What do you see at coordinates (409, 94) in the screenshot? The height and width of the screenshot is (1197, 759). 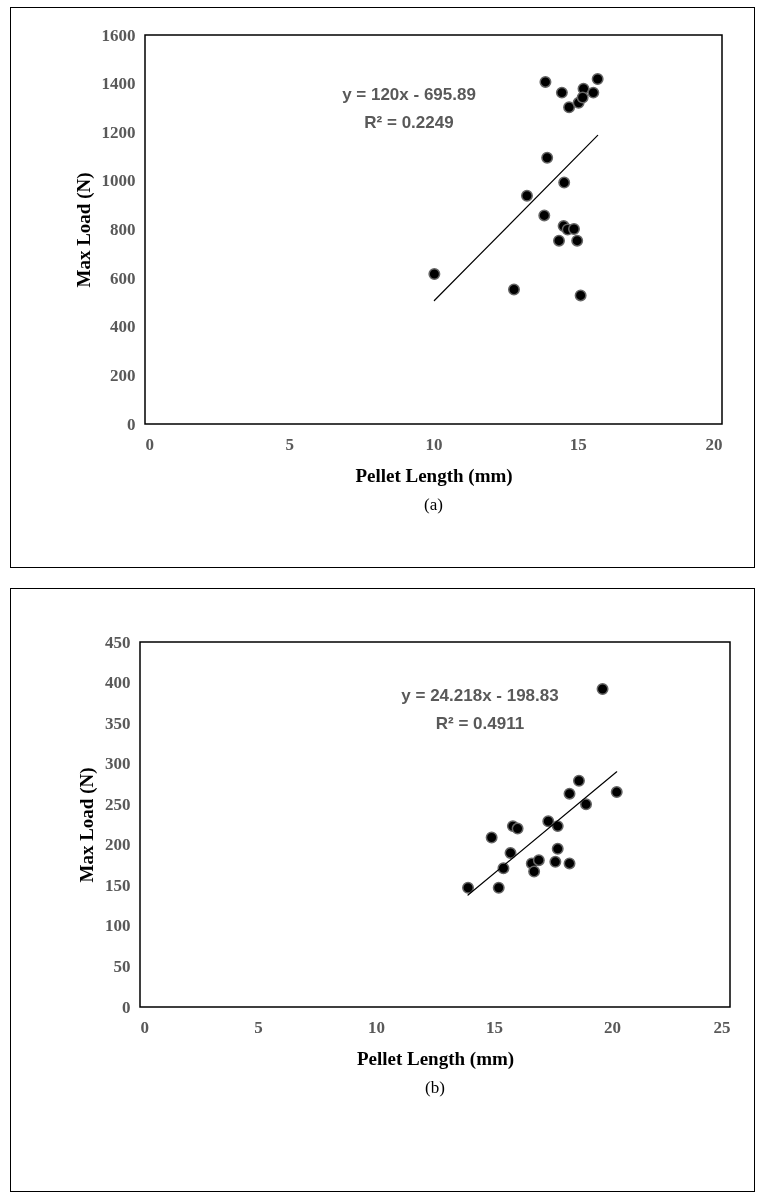 I see `annotation: y = 120x - 695.89` at bounding box center [409, 94].